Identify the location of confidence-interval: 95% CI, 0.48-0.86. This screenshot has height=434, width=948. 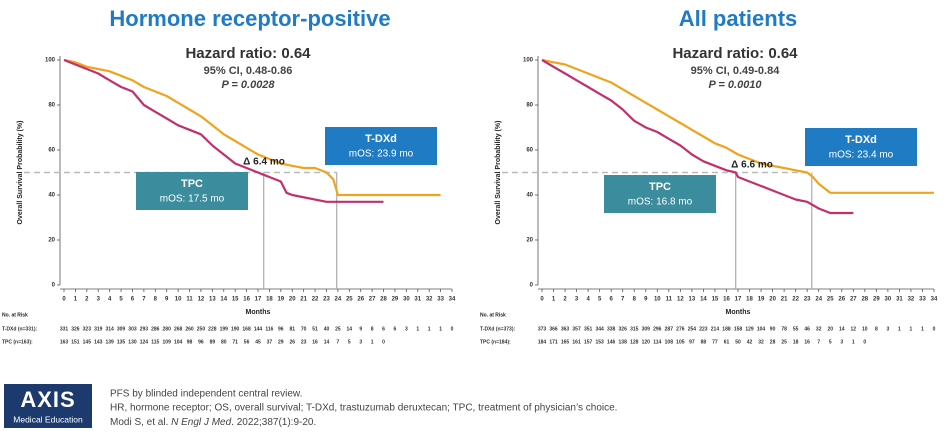
(248, 71).